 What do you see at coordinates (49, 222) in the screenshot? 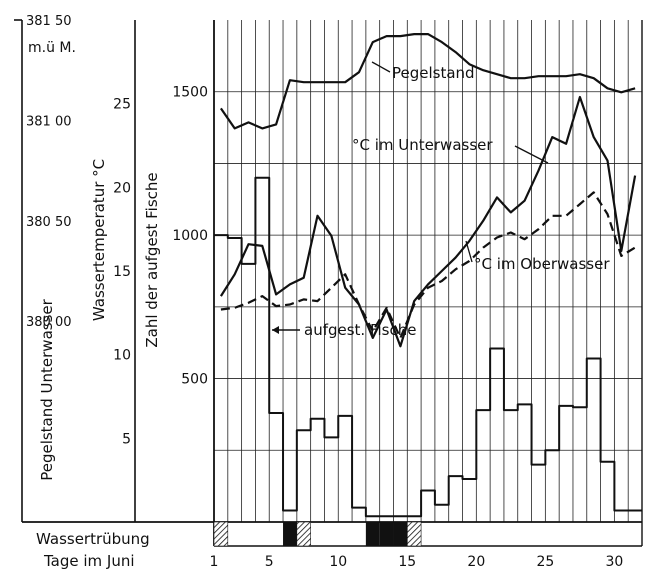
I see `pegel-tick-label: 380 50` at bounding box center [49, 222].